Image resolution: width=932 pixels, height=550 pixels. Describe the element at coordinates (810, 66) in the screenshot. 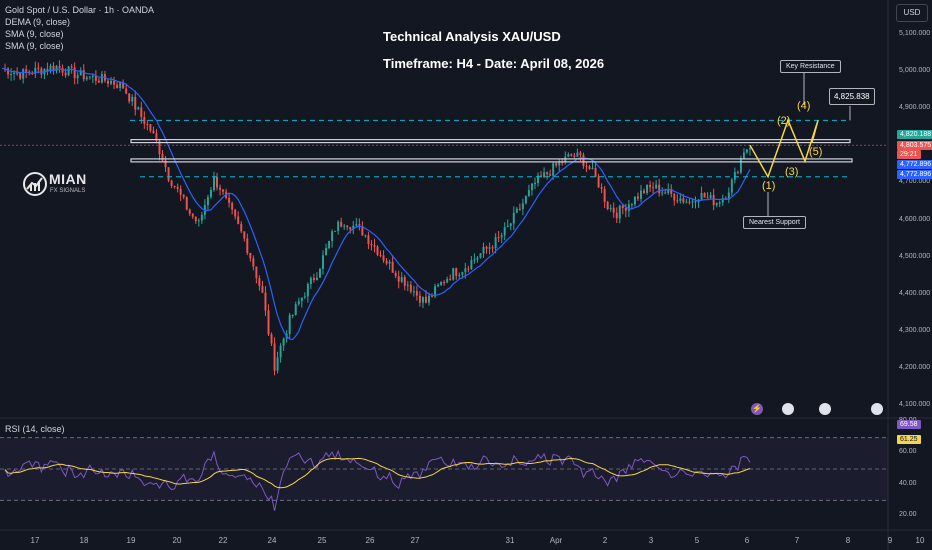

I see `key-resistance-label: Key Resistance` at that location.